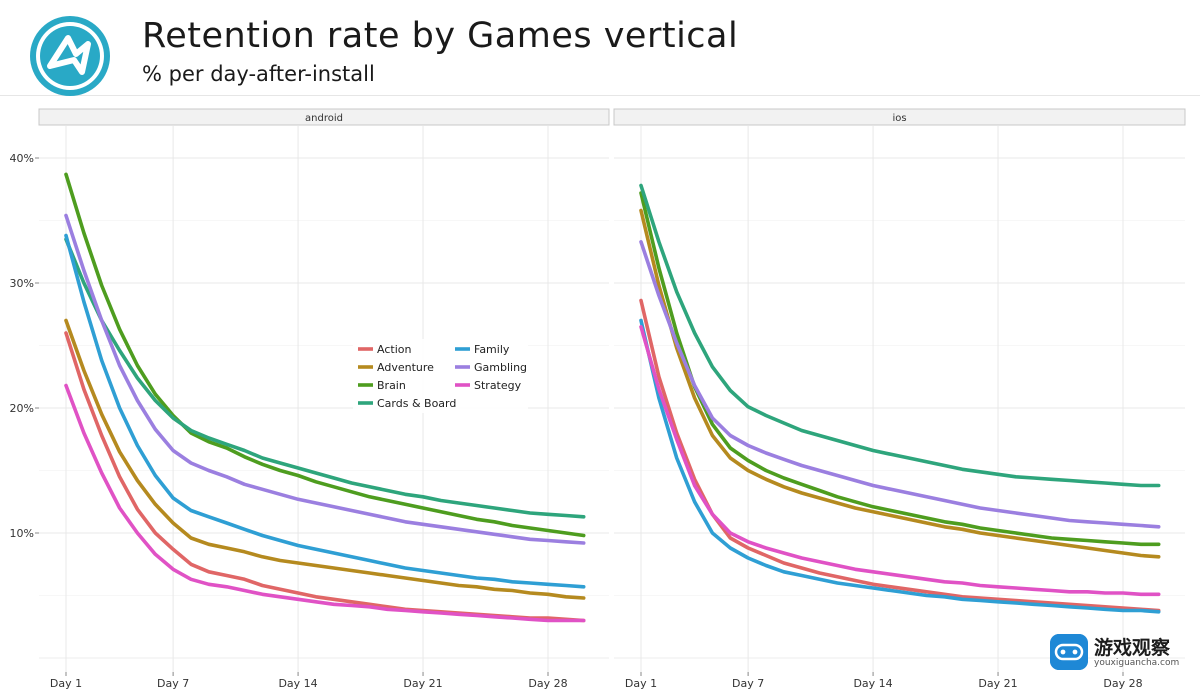 Image resolution: width=1200 pixels, height=694 pixels. What do you see at coordinates (22, 158) in the screenshot?
I see `y-tick-label: 40%` at bounding box center [22, 158].